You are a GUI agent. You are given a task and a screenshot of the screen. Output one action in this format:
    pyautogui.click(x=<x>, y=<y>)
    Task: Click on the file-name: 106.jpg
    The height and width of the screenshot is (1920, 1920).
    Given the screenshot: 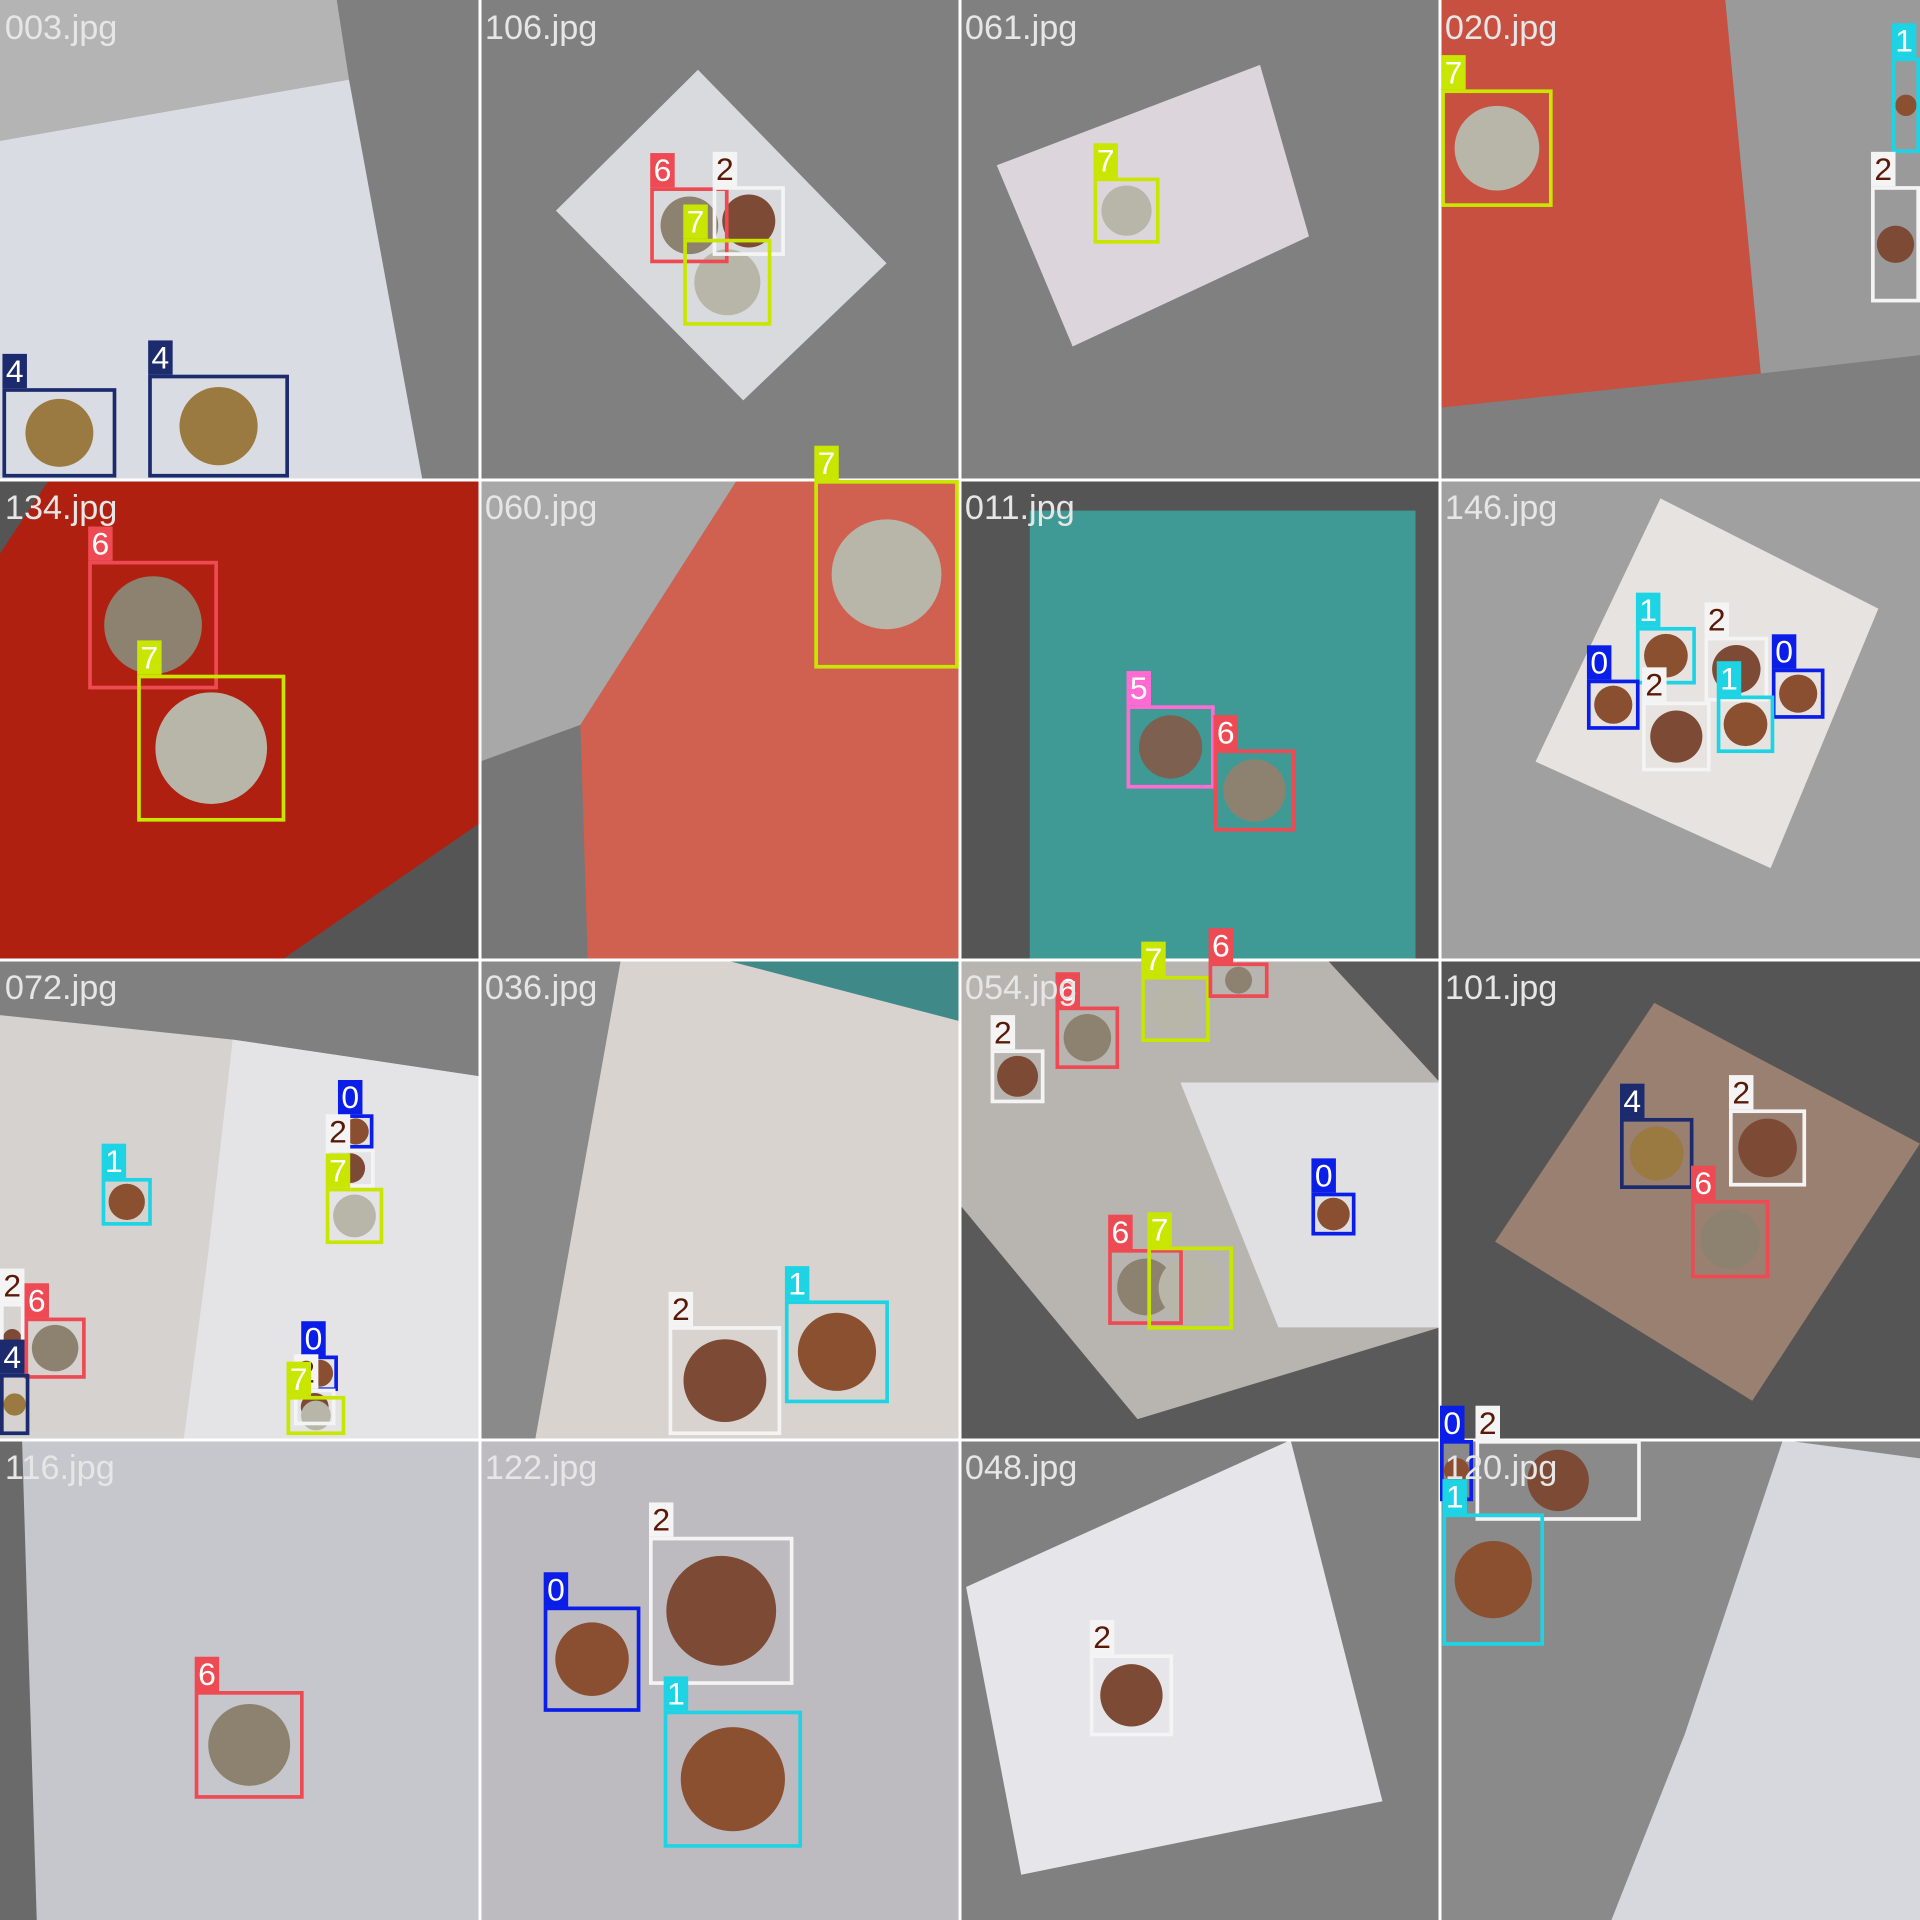 What is the action you would take?
    pyautogui.click(x=541, y=28)
    